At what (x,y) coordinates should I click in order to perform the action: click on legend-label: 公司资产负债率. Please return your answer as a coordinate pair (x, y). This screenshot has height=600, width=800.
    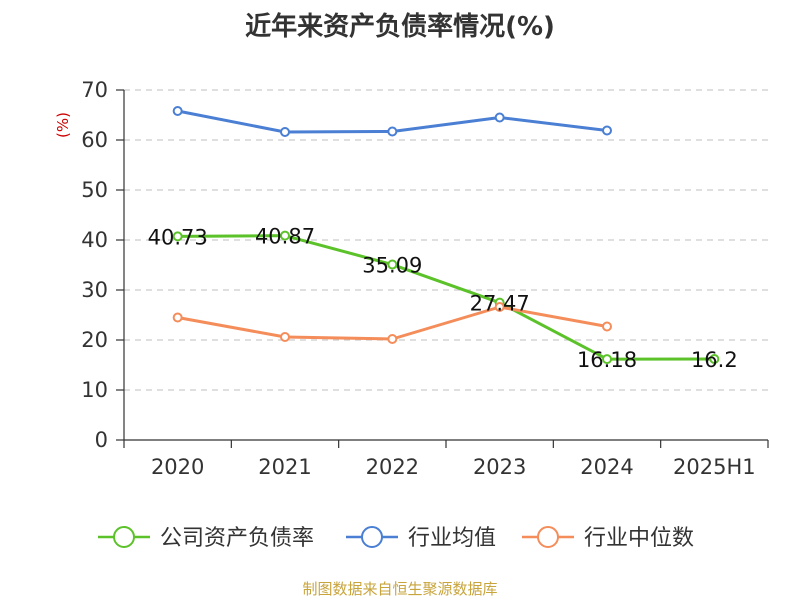
    Looking at the image, I should click on (237, 538).